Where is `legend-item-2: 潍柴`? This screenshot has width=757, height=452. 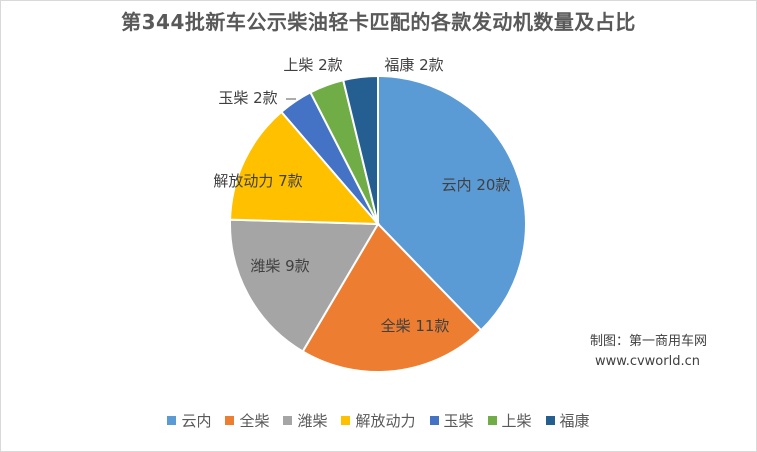
legend-item-2: 潍柴 is located at coordinates (305, 420).